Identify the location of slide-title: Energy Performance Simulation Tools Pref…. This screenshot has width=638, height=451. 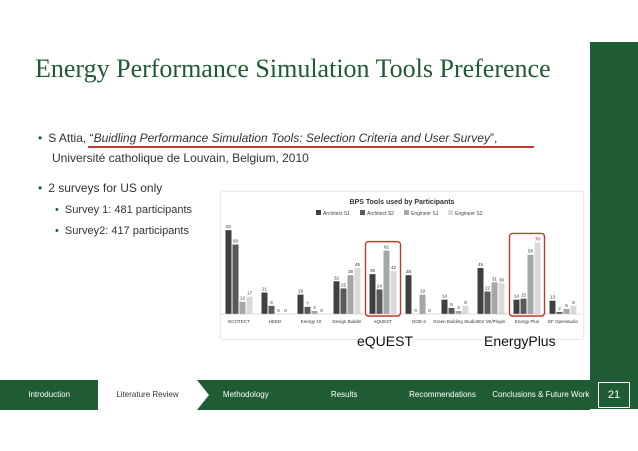
(293, 68).